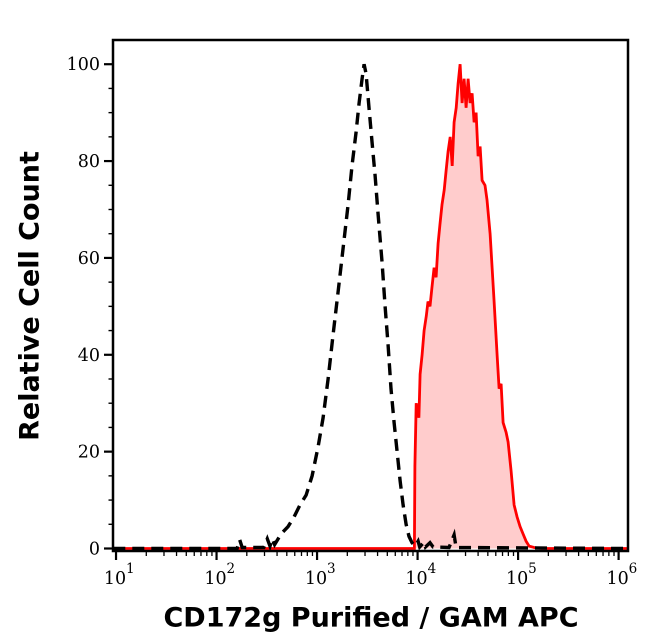  What do you see at coordinates (89, 162) in the screenshot?
I see `y-tick-label: 80` at bounding box center [89, 162].